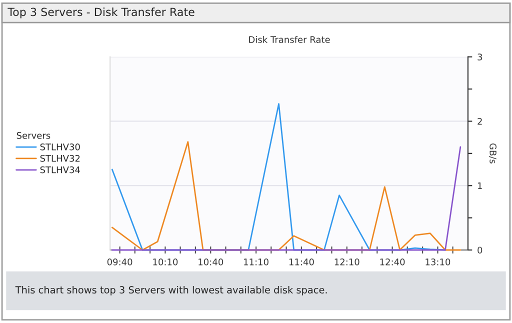 The image size is (512, 323). I want to click on legend-label: STLHV30, so click(60, 146).